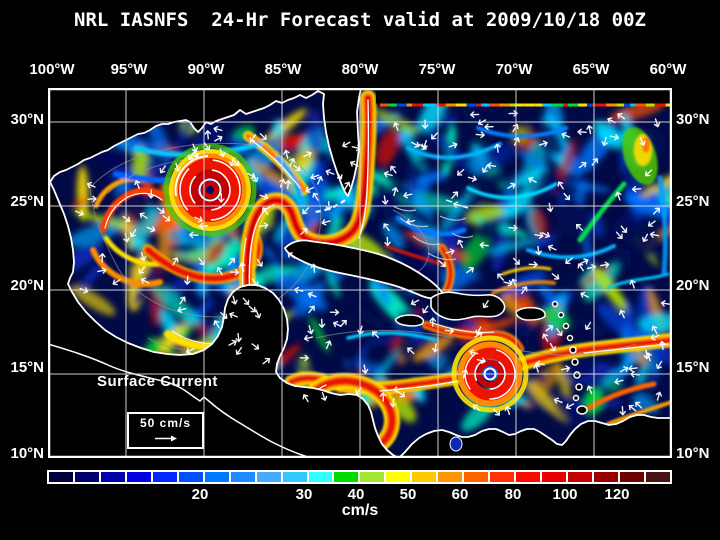 The height and width of the screenshot is (540, 720). Describe the element at coordinates (693, 453) in the screenshot. I see `y-tick-right-10n: 10°N` at that location.